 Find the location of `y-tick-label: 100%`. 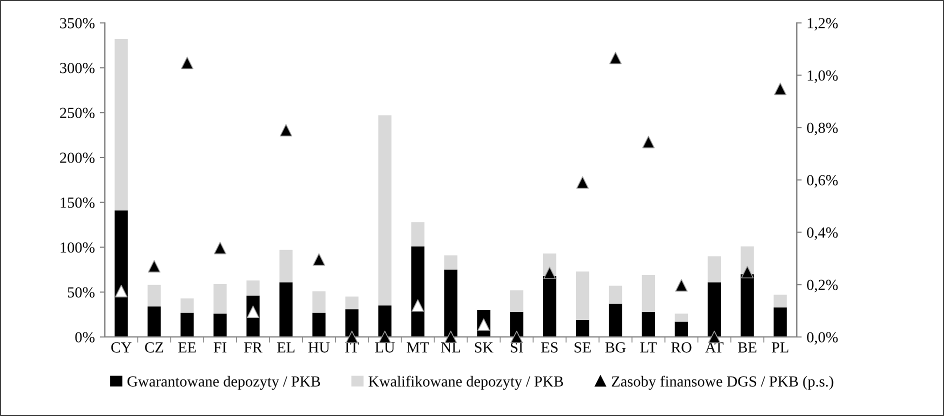

y-tick-label: 100% is located at coordinates (77, 247).